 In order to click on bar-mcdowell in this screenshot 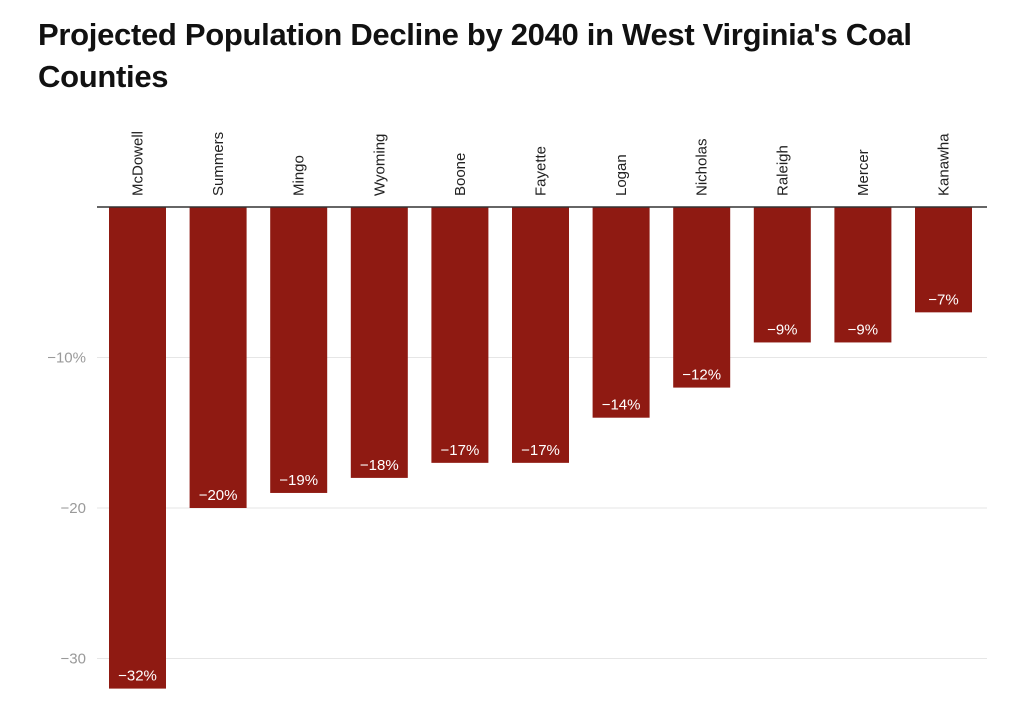, I will do `click(137, 448)`.